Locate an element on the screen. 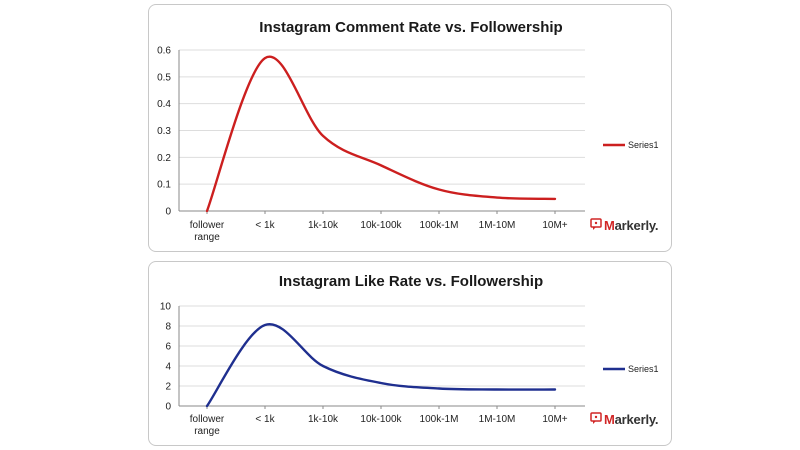 This screenshot has width=800, height=450. y-tick-label: 0.2 is located at coordinates (164, 158).